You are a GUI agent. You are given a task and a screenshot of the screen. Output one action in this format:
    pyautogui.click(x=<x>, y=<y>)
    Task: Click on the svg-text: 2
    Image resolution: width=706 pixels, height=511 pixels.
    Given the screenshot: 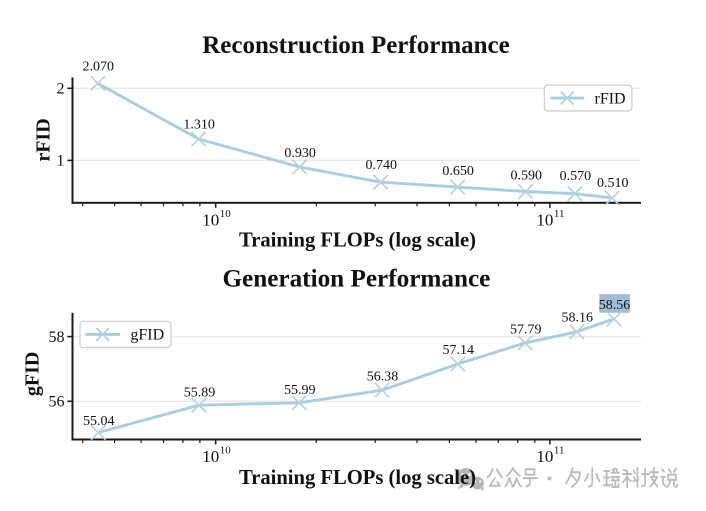 What is the action you would take?
    pyautogui.click(x=61, y=89)
    